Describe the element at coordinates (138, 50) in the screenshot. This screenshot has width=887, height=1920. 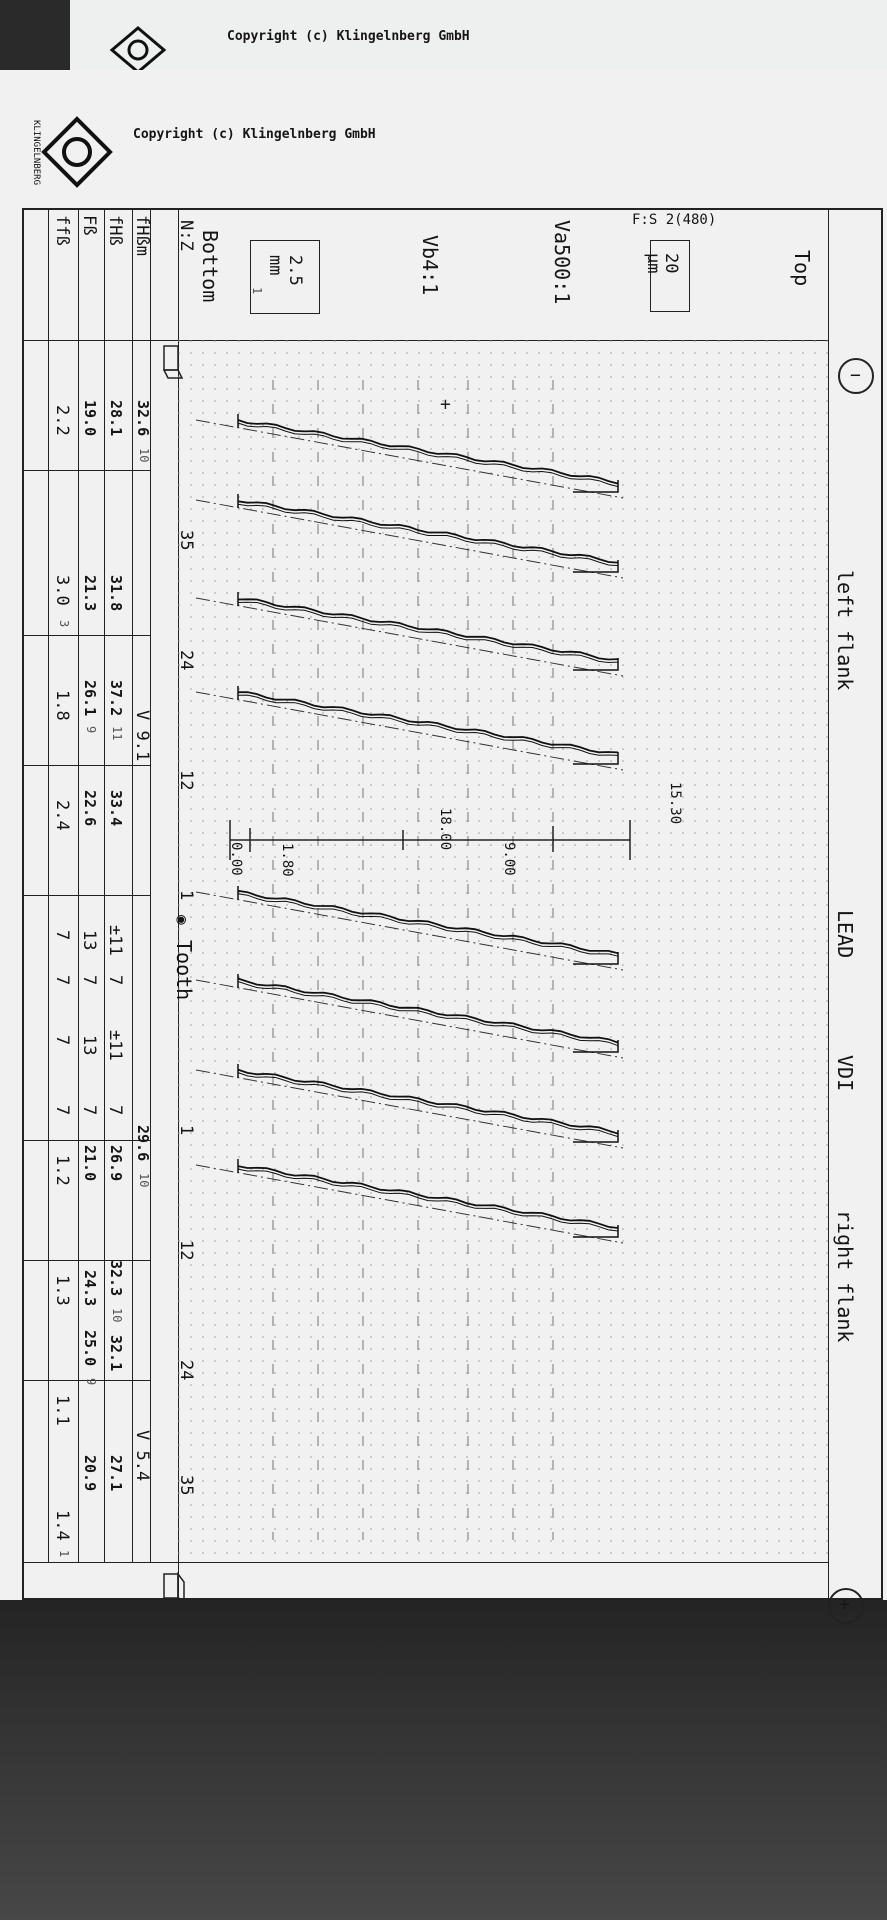
I see `rear-logo-icon` at that location.